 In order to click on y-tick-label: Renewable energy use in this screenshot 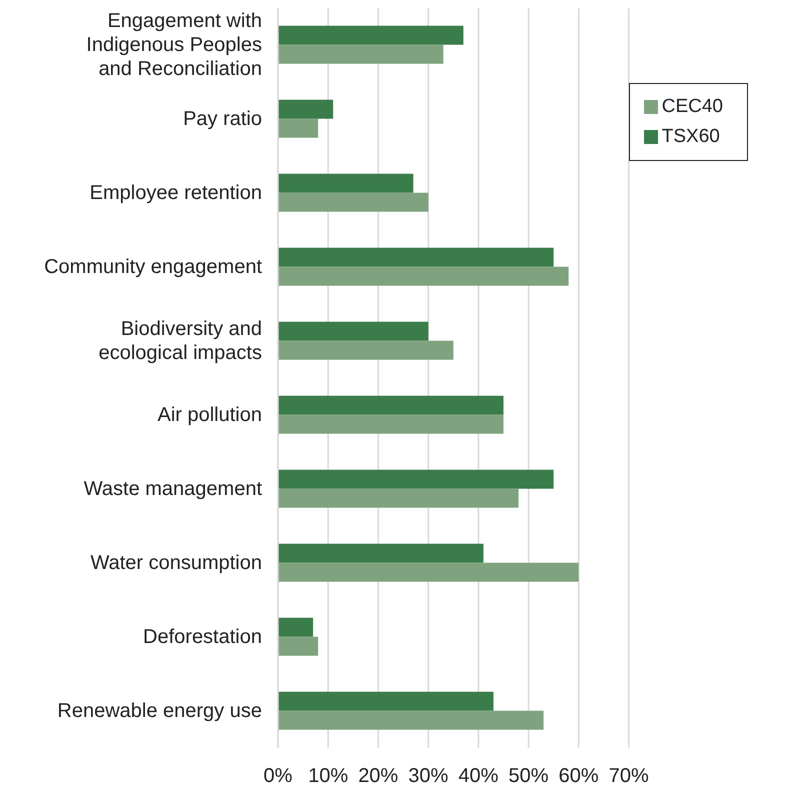, I will do `click(159, 711)`.